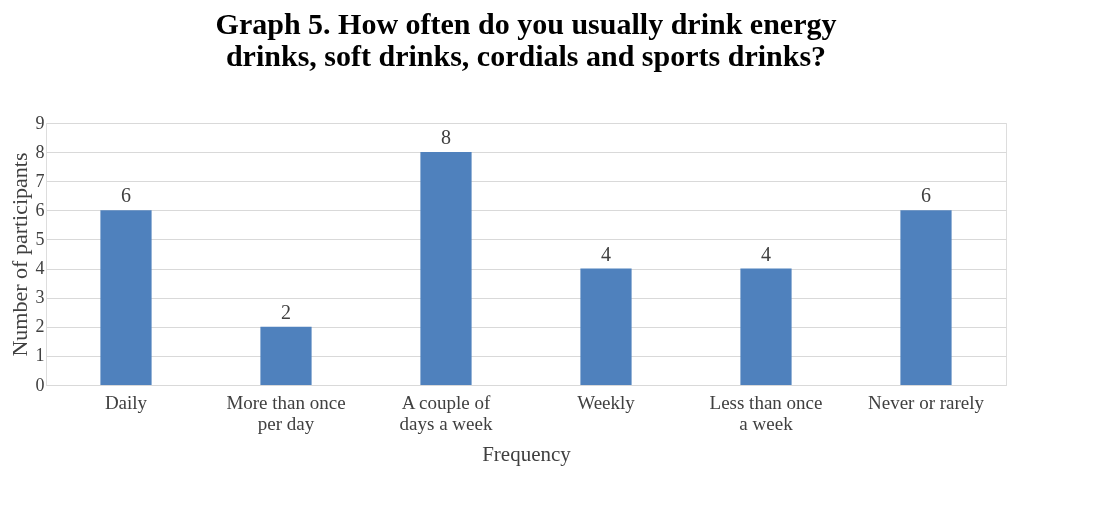 This screenshot has height=522, width=1114. What do you see at coordinates (40, 297) in the screenshot?
I see `y-tick-label: 3` at bounding box center [40, 297].